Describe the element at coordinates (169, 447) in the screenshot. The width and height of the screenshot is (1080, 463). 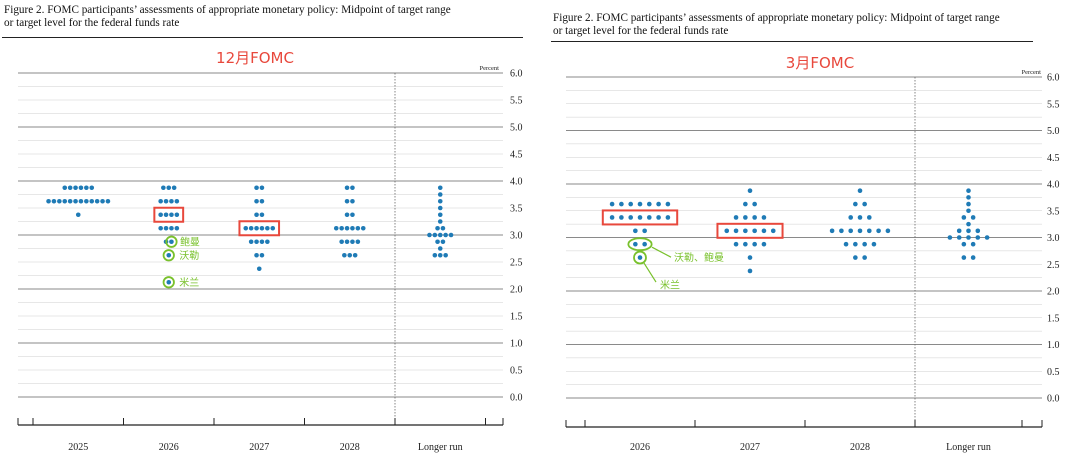
I see `x-tick-label: 2026` at that location.